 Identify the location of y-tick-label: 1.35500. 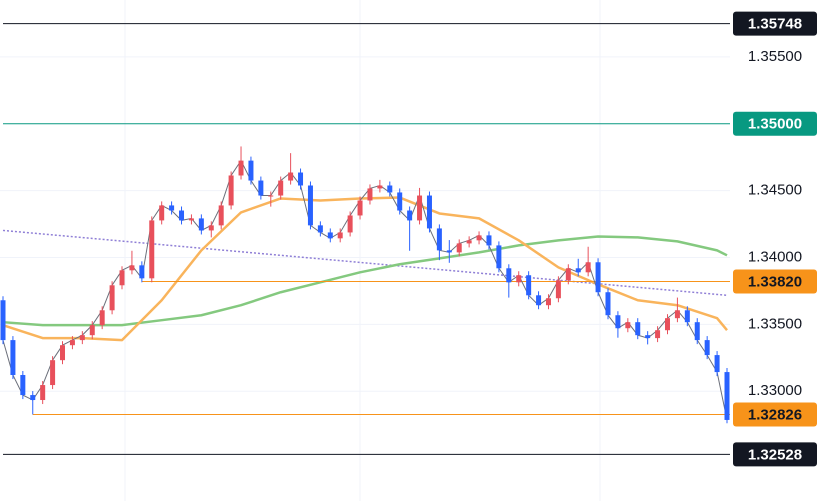
(775, 56).